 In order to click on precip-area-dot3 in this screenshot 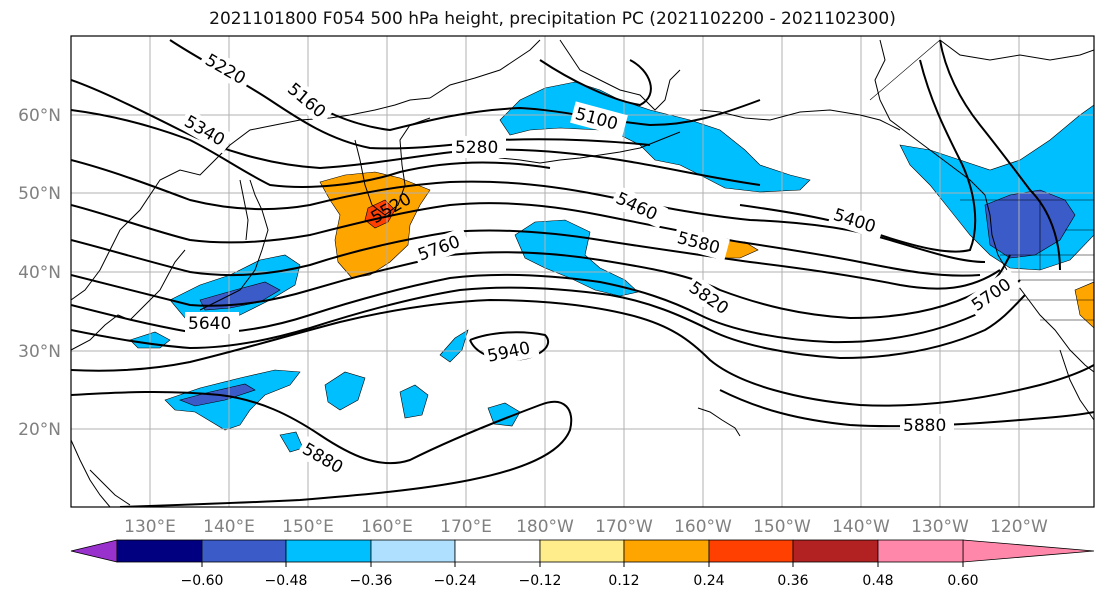, I will do `click(504, 414)`.